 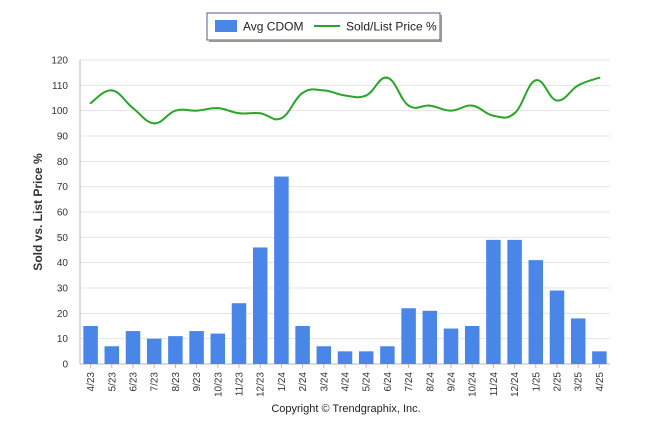 What do you see at coordinates (282, 382) in the screenshot?
I see `x-tick-label: 1/24` at bounding box center [282, 382].